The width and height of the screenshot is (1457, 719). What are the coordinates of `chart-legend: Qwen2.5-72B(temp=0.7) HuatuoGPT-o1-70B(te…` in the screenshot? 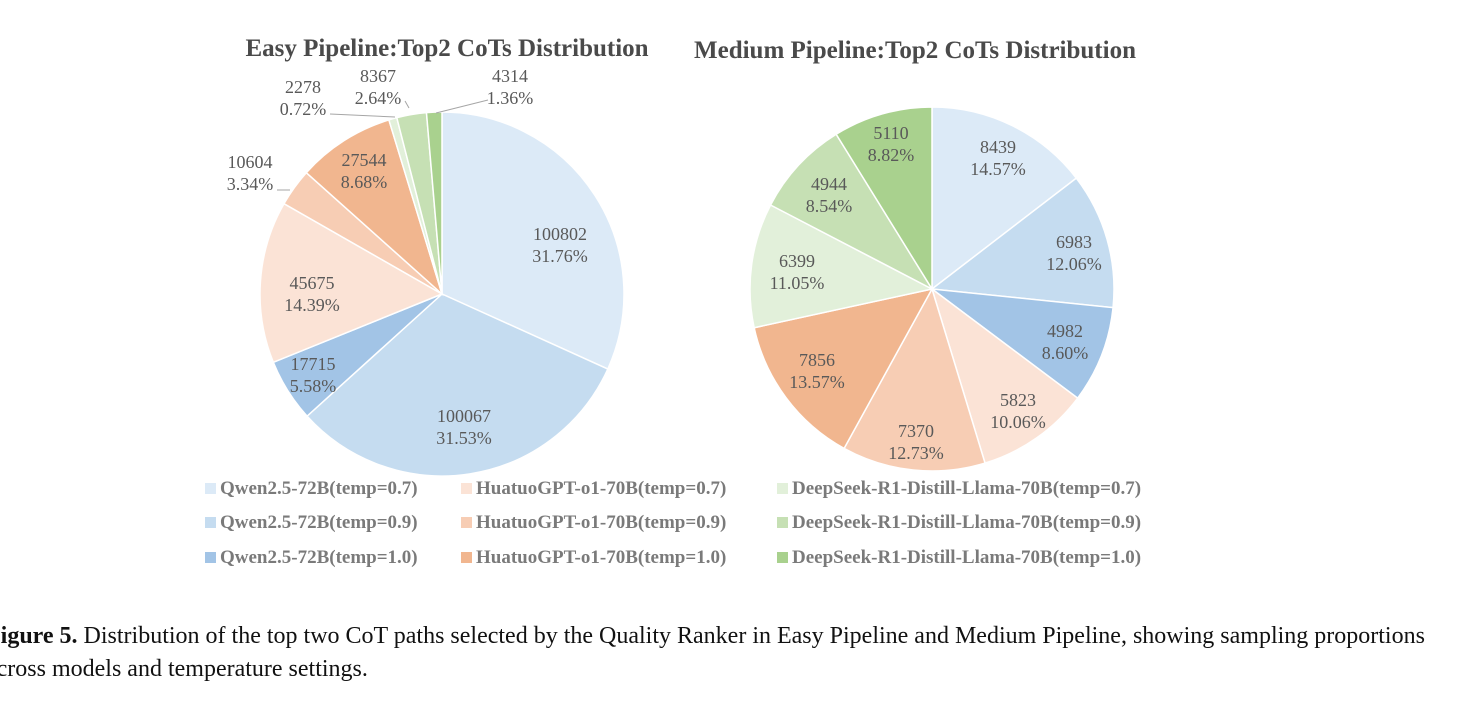 It's located at (673, 523).